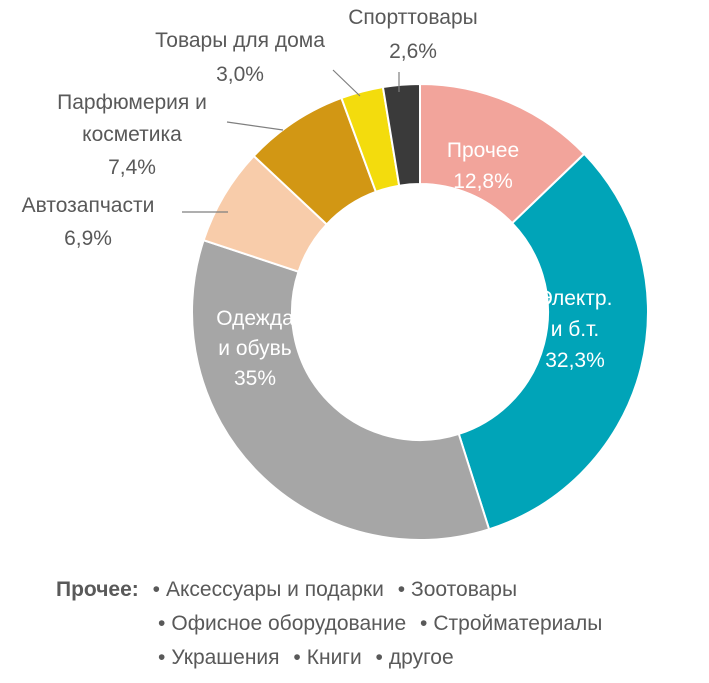 The width and height of the screenshot is (709, 683). What do you see at coordinates (518, 623) in the screenshot?
I see `note-item: Стройматериалы` at bounding box center [518, 623].